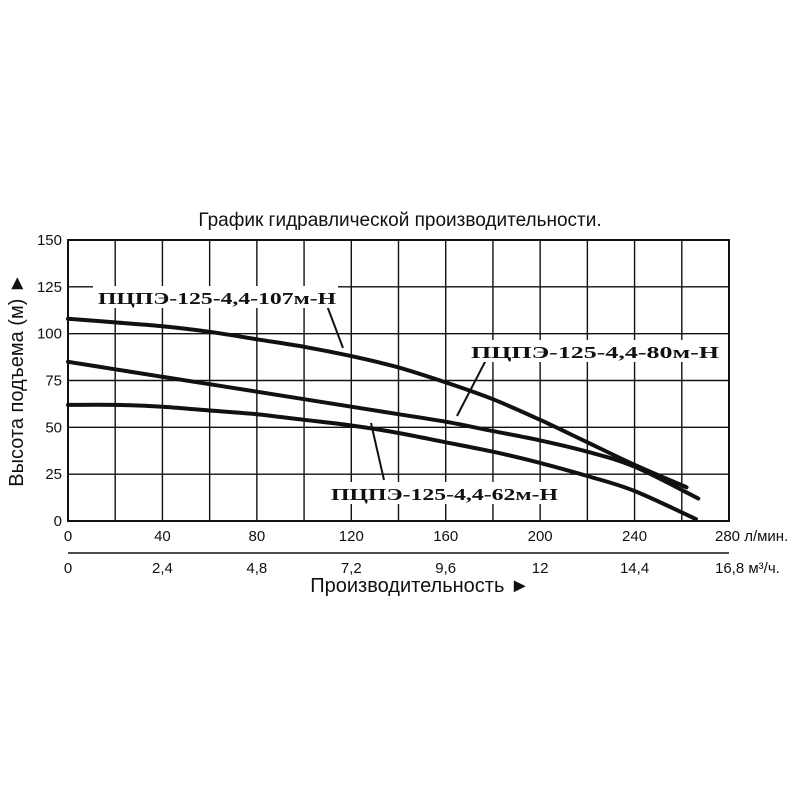 The height and width of the screenshot is (800, 800). What do you see at coordinates (17, 379) in the screenshot?
I see `y-axis-title: Высота подъема (м) ►` at bounding box center [17, 379].